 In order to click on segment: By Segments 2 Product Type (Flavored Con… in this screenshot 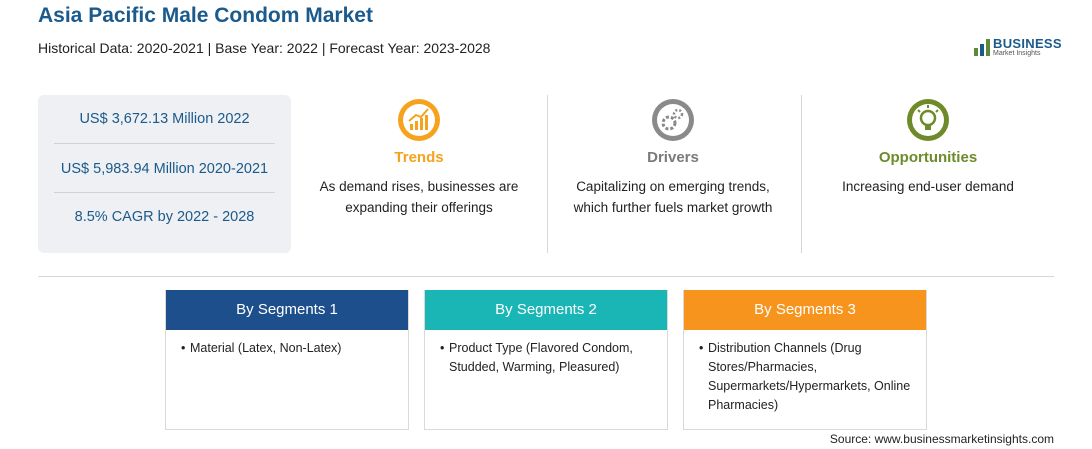, I will do `click(546, 360)`.